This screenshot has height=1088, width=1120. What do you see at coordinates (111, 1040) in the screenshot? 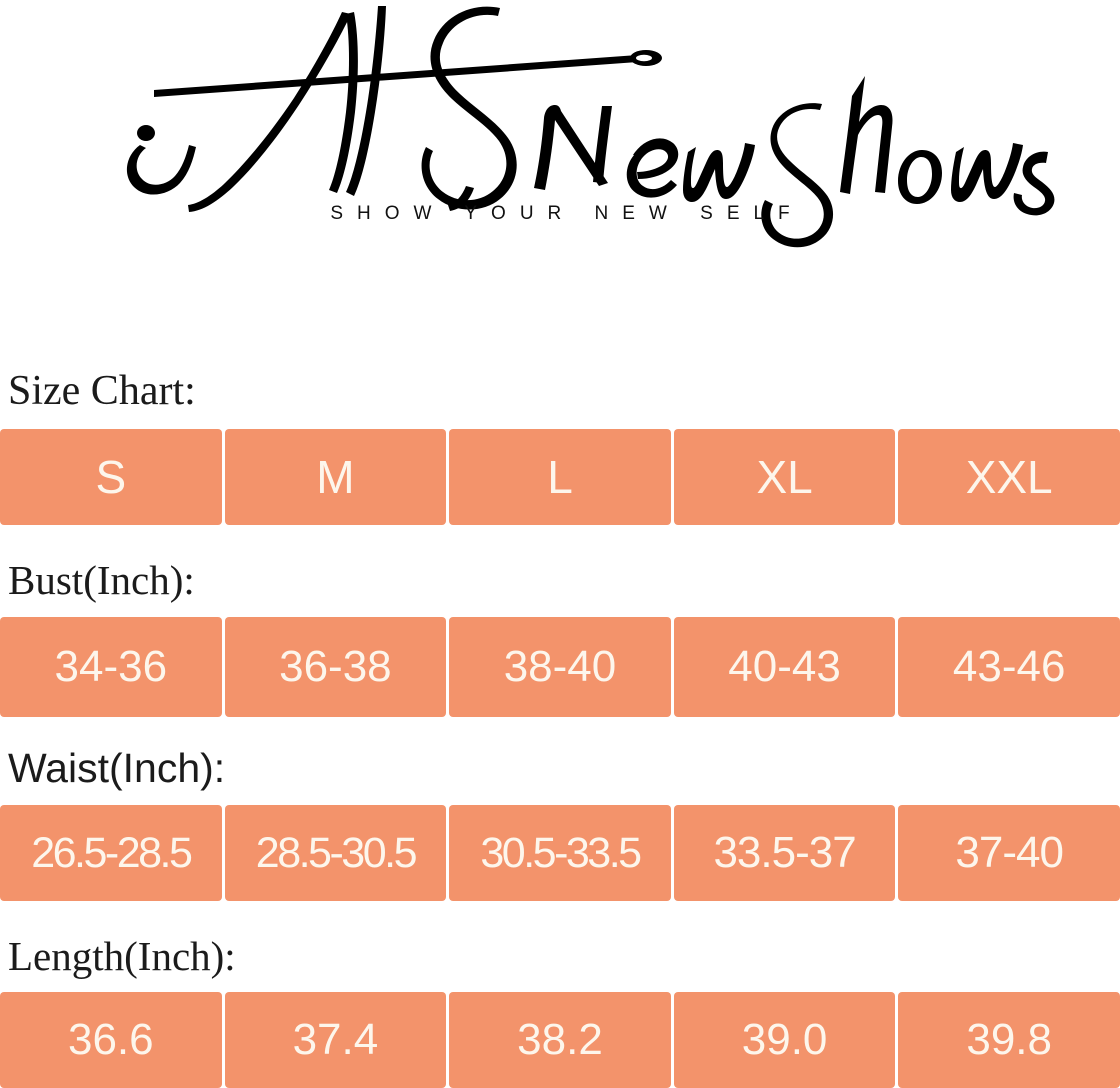
I see `length-cell-s: 36.6` at bounding box center [111, 1040].